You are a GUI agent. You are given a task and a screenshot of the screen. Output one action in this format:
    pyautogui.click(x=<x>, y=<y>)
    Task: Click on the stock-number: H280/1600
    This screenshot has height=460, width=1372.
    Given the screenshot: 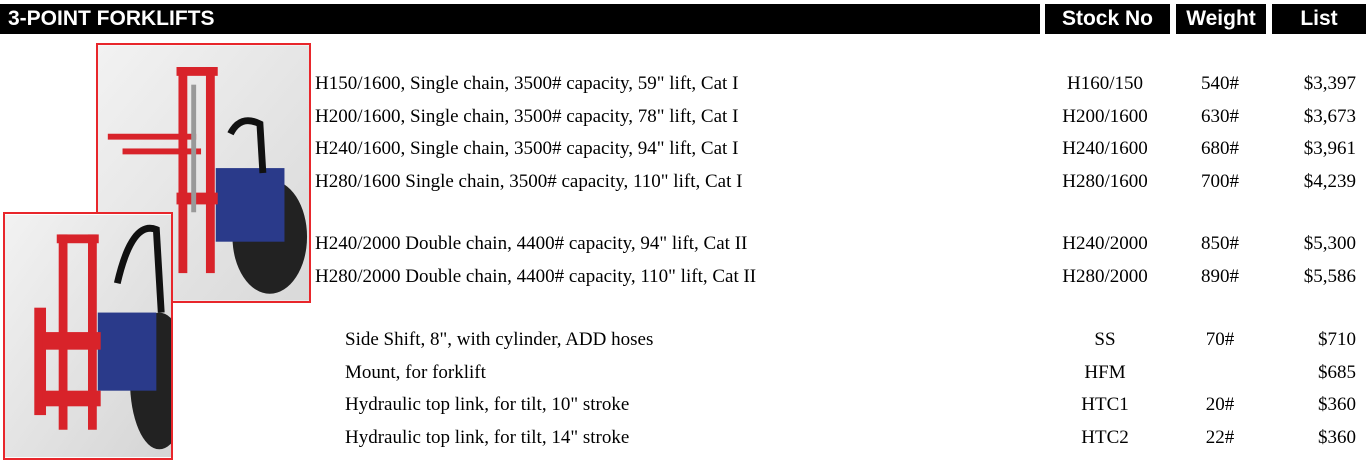 What is the action you would take?
    pyautogui.click(x=1105, y=181)
    